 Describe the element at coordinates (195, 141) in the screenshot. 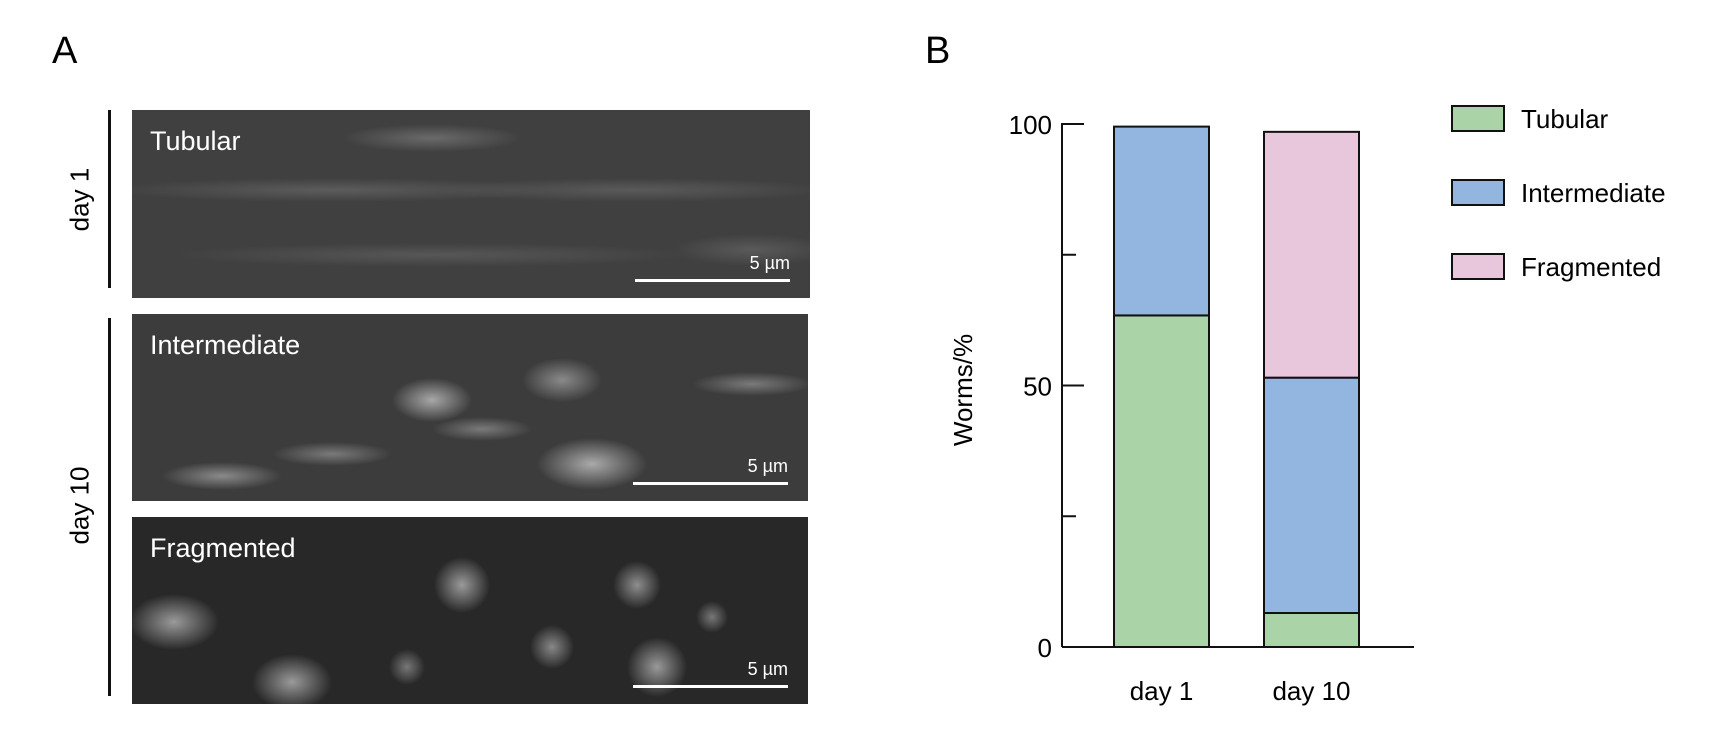

I see `micrograph-label: Tubular` at that location.